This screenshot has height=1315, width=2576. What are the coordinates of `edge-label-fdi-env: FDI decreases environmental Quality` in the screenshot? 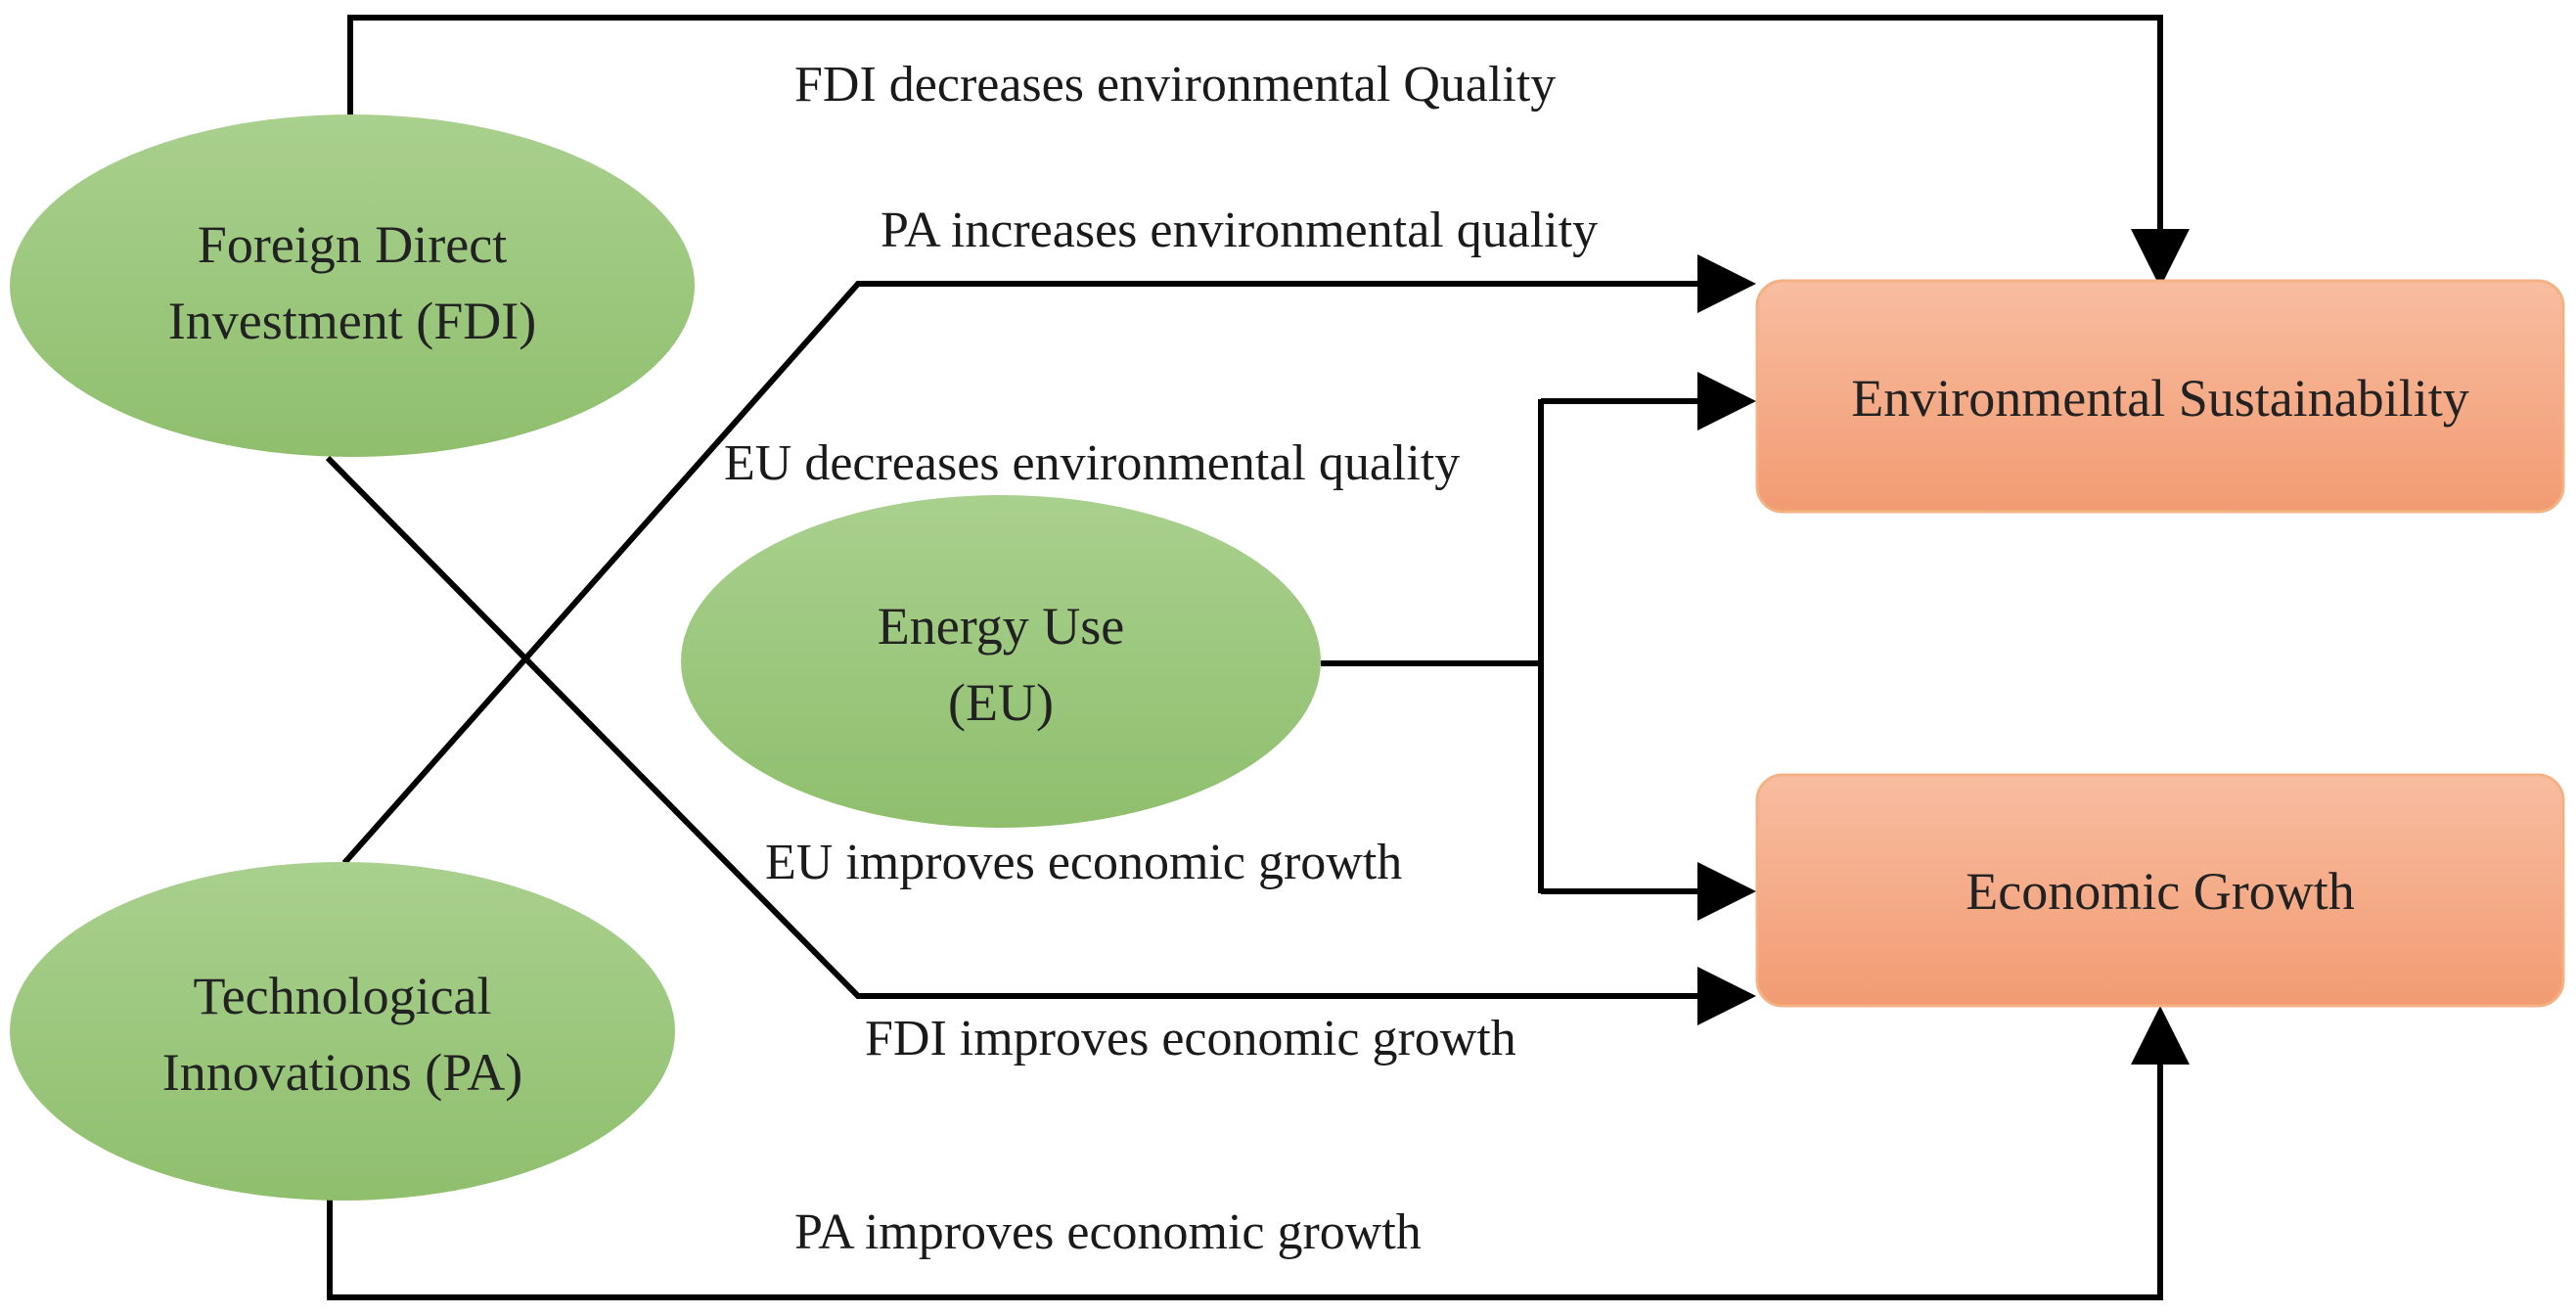 It's located at (1175, 85).